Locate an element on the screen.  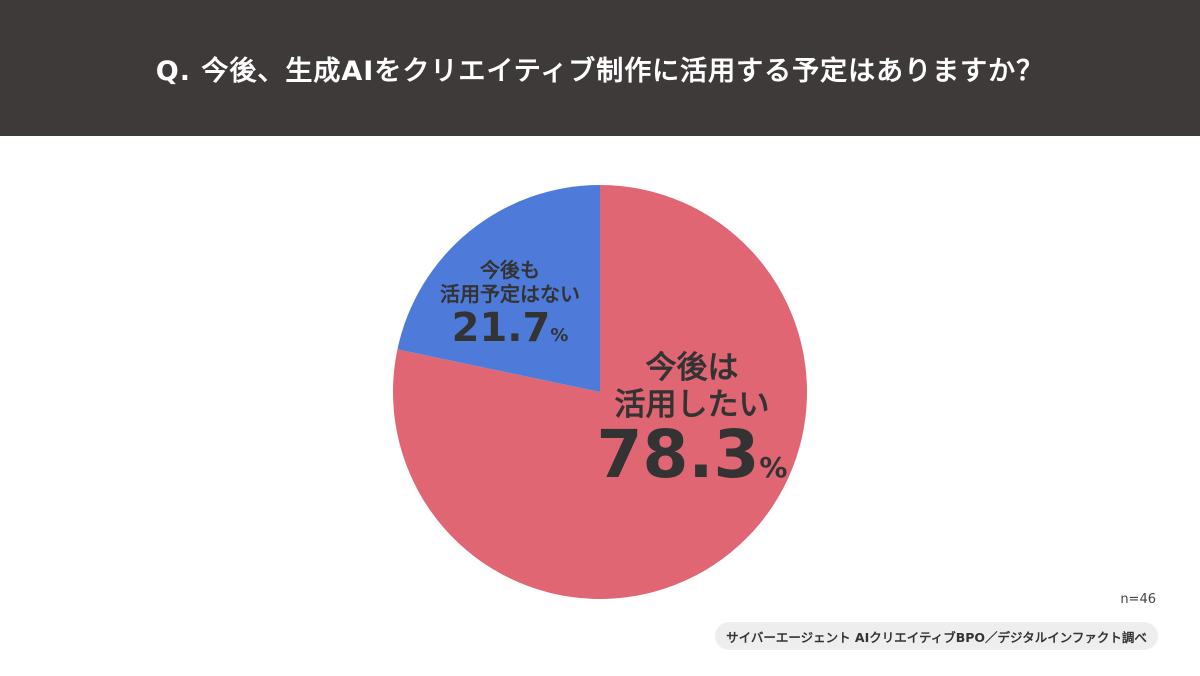
source-text: サイバーエージェント AIクリエイティブBPO／デジタルインファクト調べ is located at coordinates (936, 637).